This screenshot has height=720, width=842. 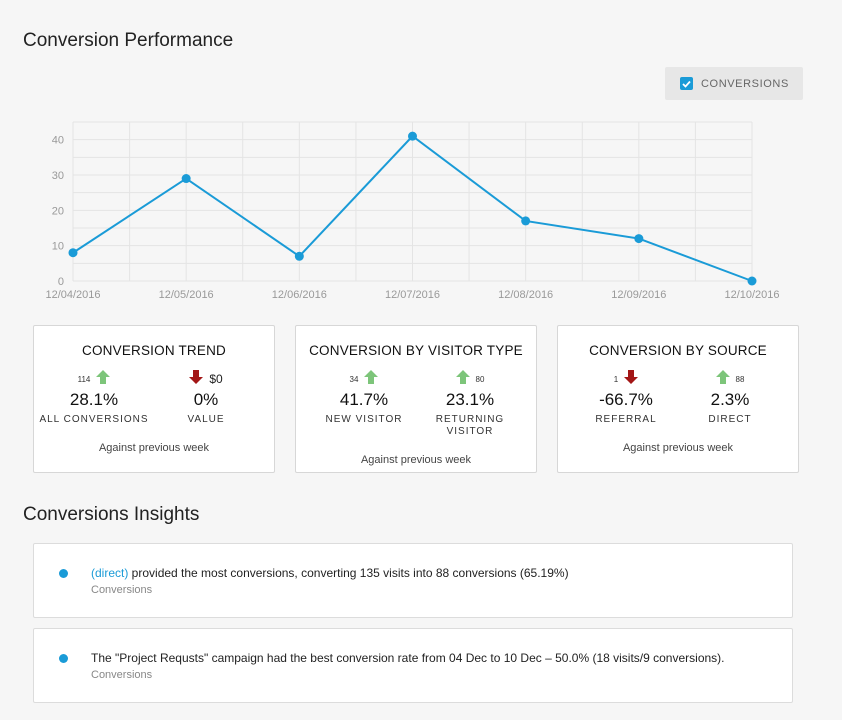 I want to click on metric-count: 88, so click(x=740, y=379).